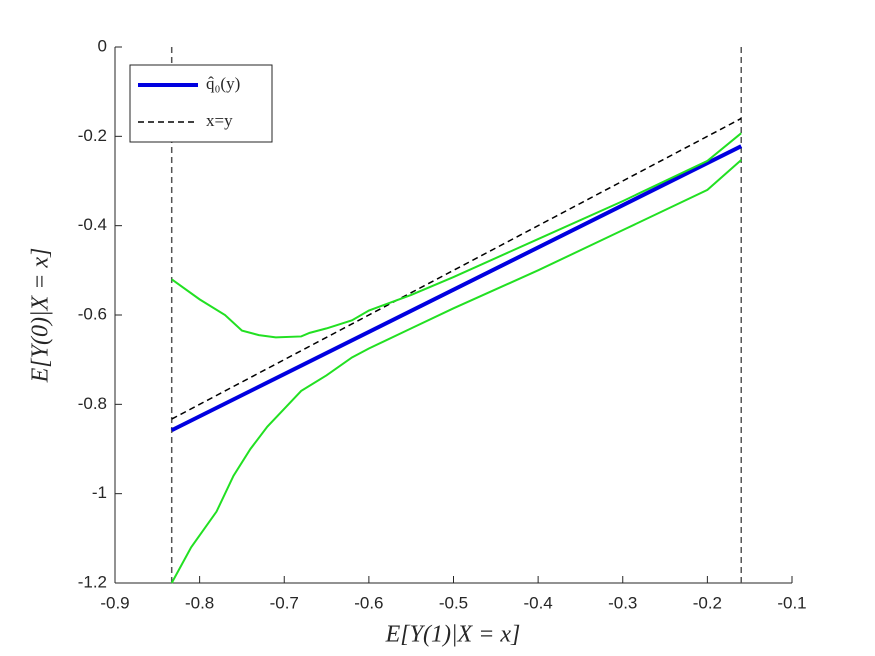 This screenshot has height=656, width=875. Describe the element at coordinates (92, 403) in the screenshot. I see `y-tick-label: -0.8` at that location.